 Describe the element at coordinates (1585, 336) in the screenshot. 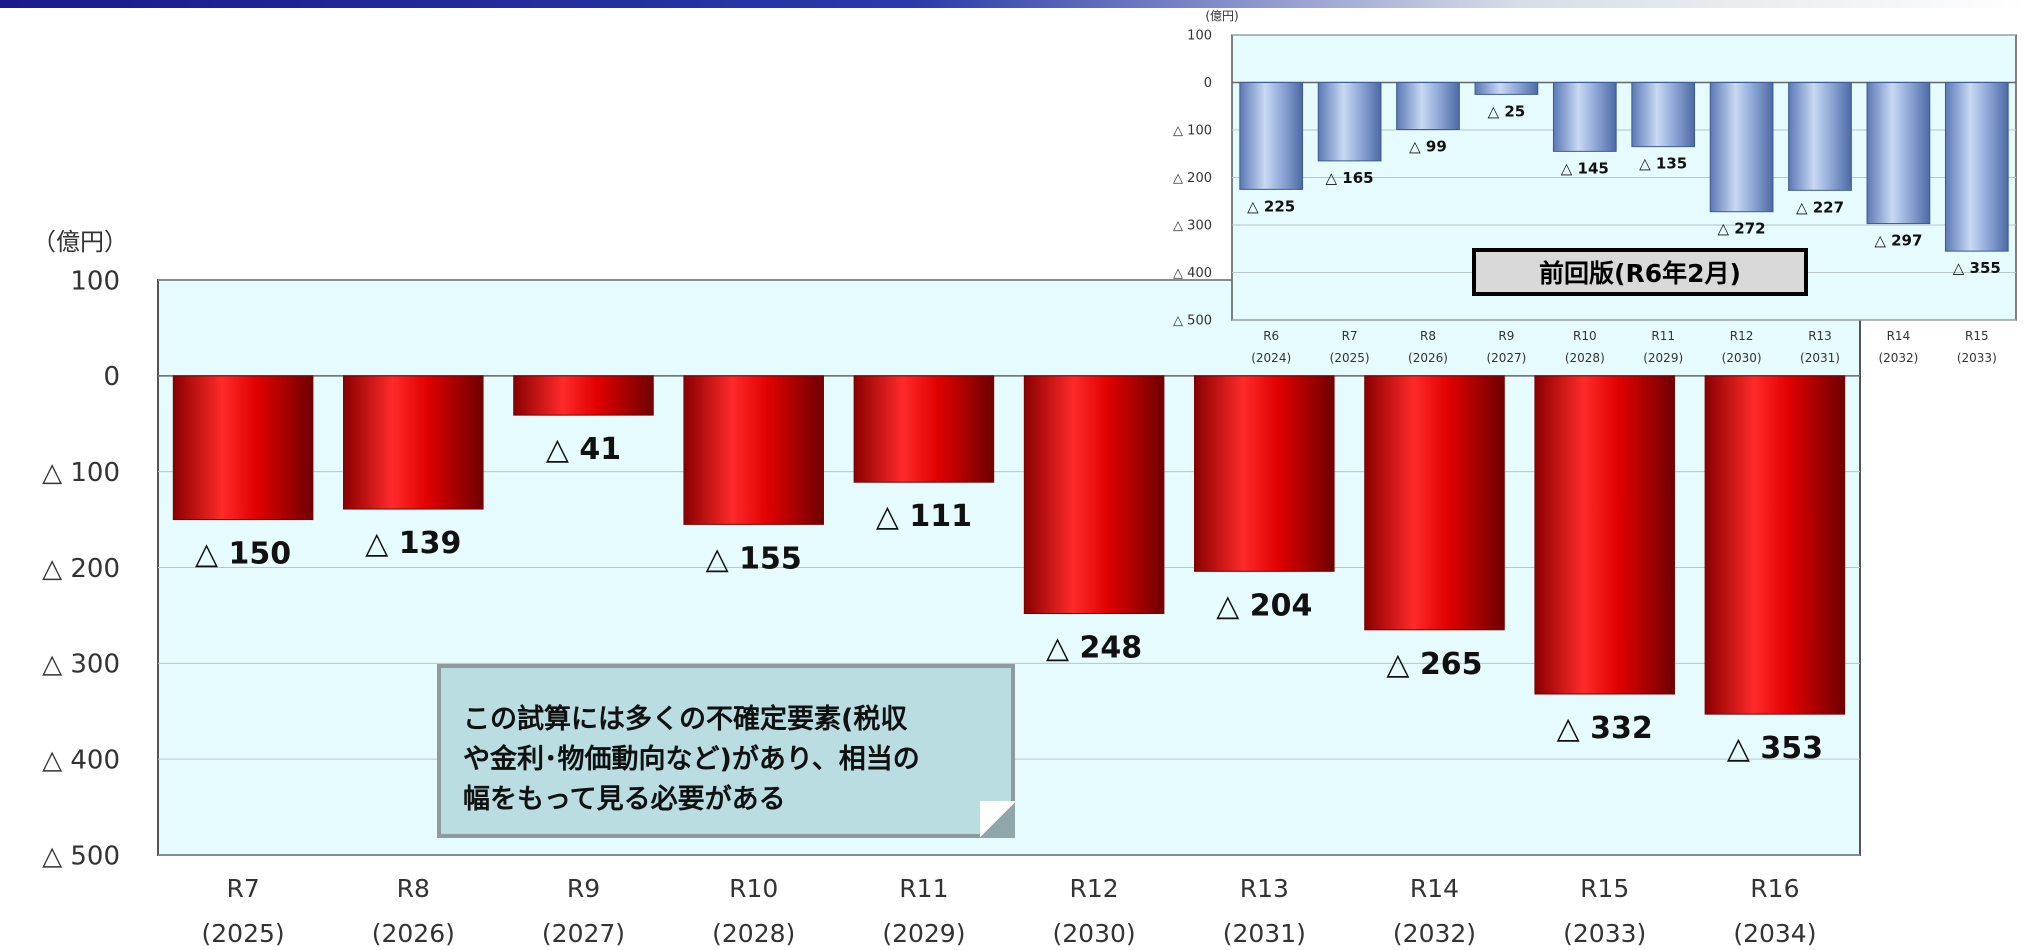

I see `inset-x-tick-label: R10` at that location.